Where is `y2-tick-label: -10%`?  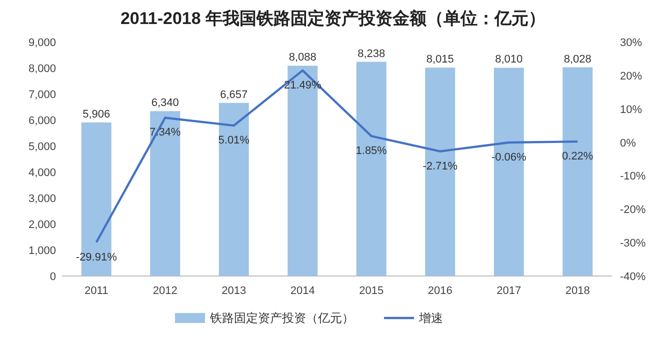
y2-tick-label: -10% is located at coordinates (633, 176).